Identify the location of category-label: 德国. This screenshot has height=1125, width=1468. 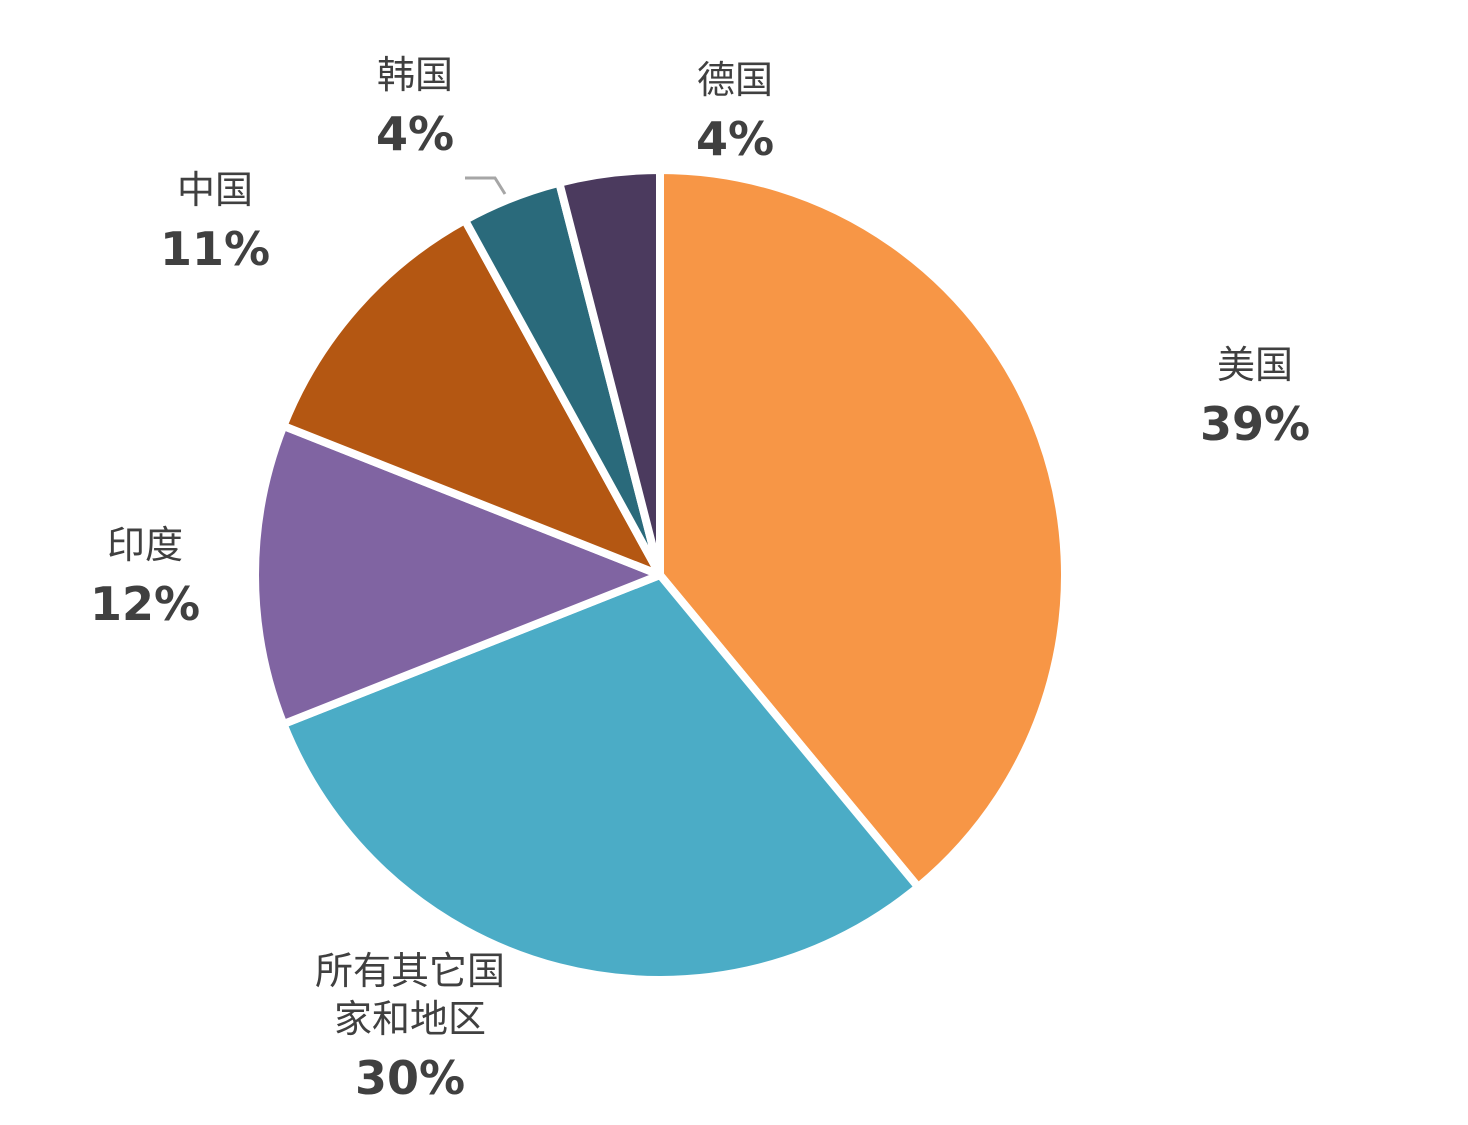
(734, 80).